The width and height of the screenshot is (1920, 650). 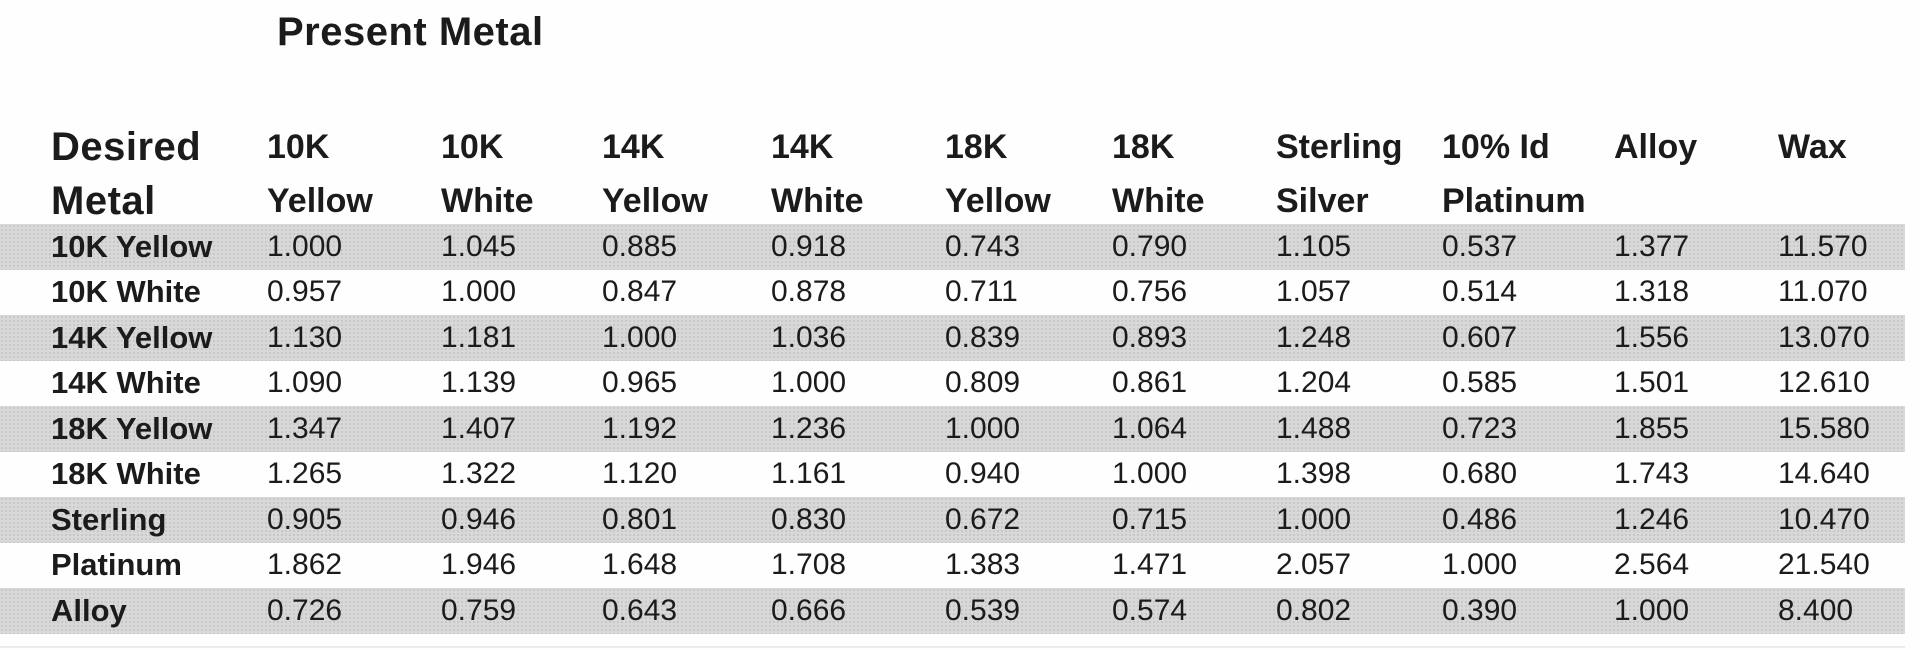 I want to click on column-header-18k-yellow: 18K Yellow, so click(x=1028, y=174).